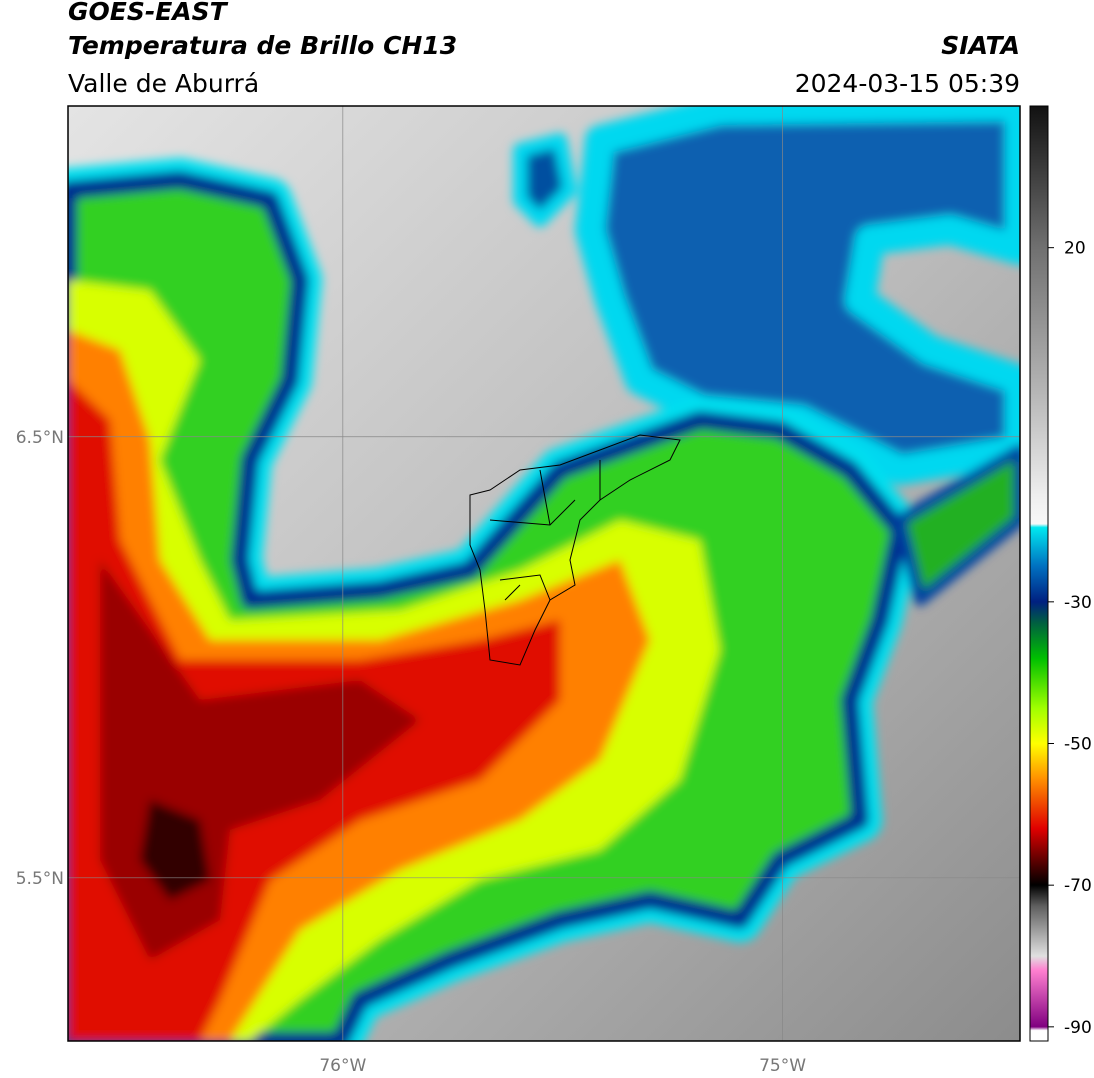 This screenshot has width=1094, height=1078. Describe the element at coordinates (40, 438) in the screenshot. I see `y-tick-label: 6.5°N` at that location.